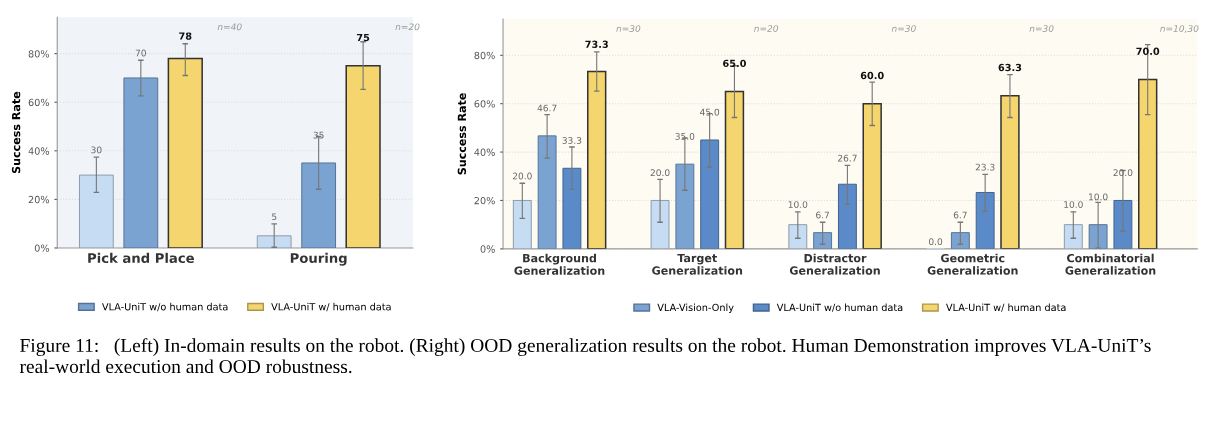 This screenshot has height=442, width=1218. Describe the element at coordinates (695, 308) in the screenshot. I see `legend-label: VLA-Vision-Only` at that location.